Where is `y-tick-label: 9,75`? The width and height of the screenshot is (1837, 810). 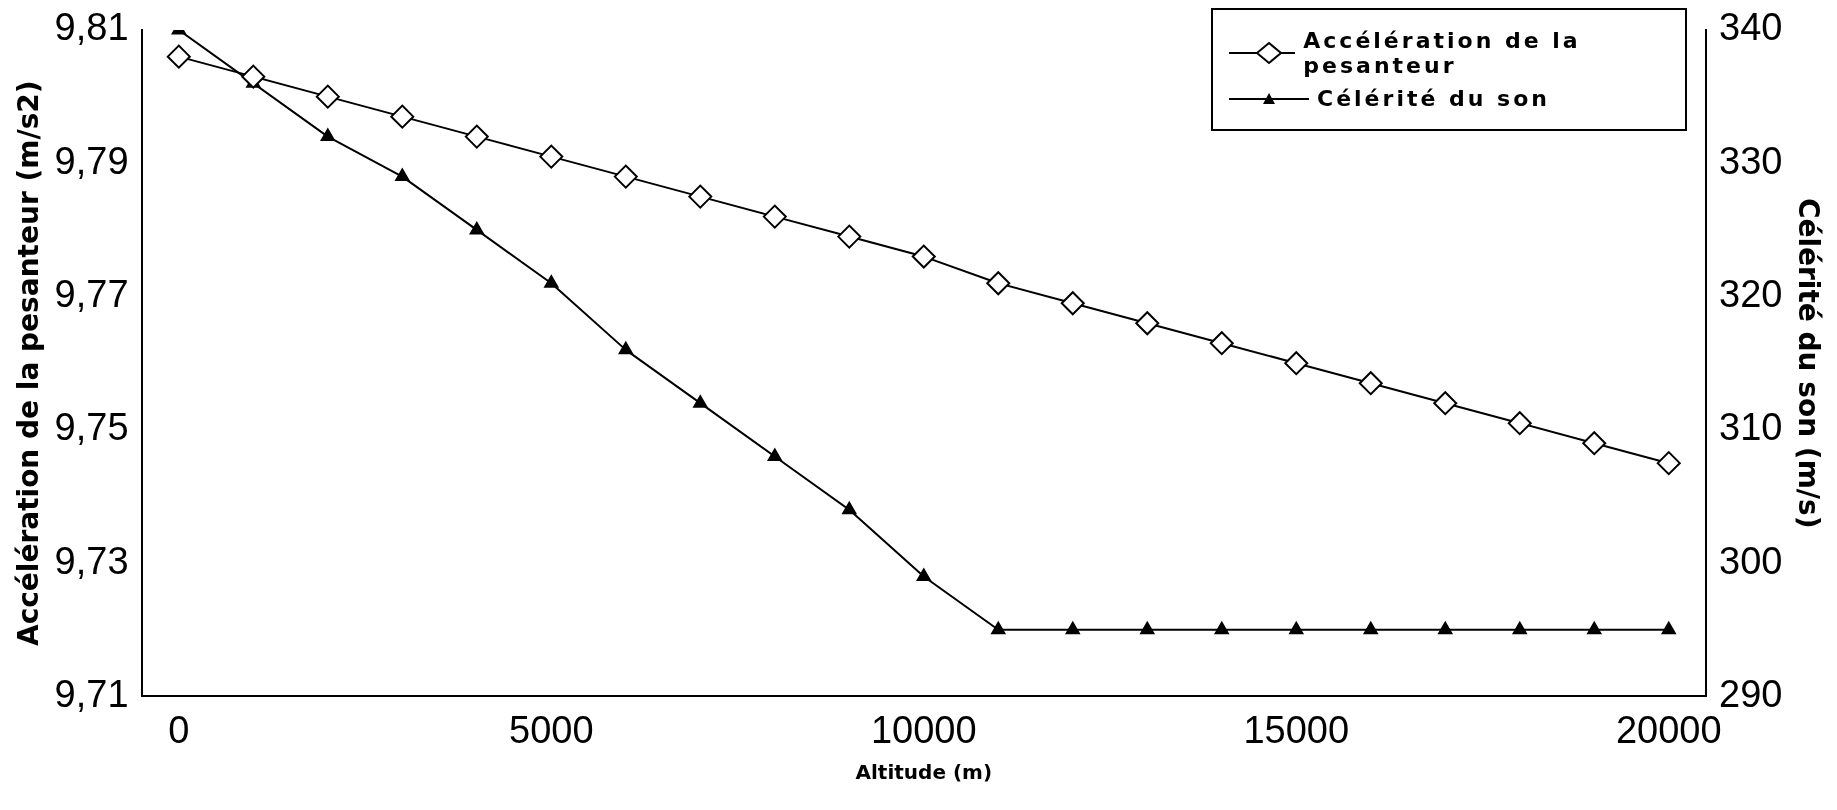 y-tick-label: 9,75 is located at coordinates (91, 427).